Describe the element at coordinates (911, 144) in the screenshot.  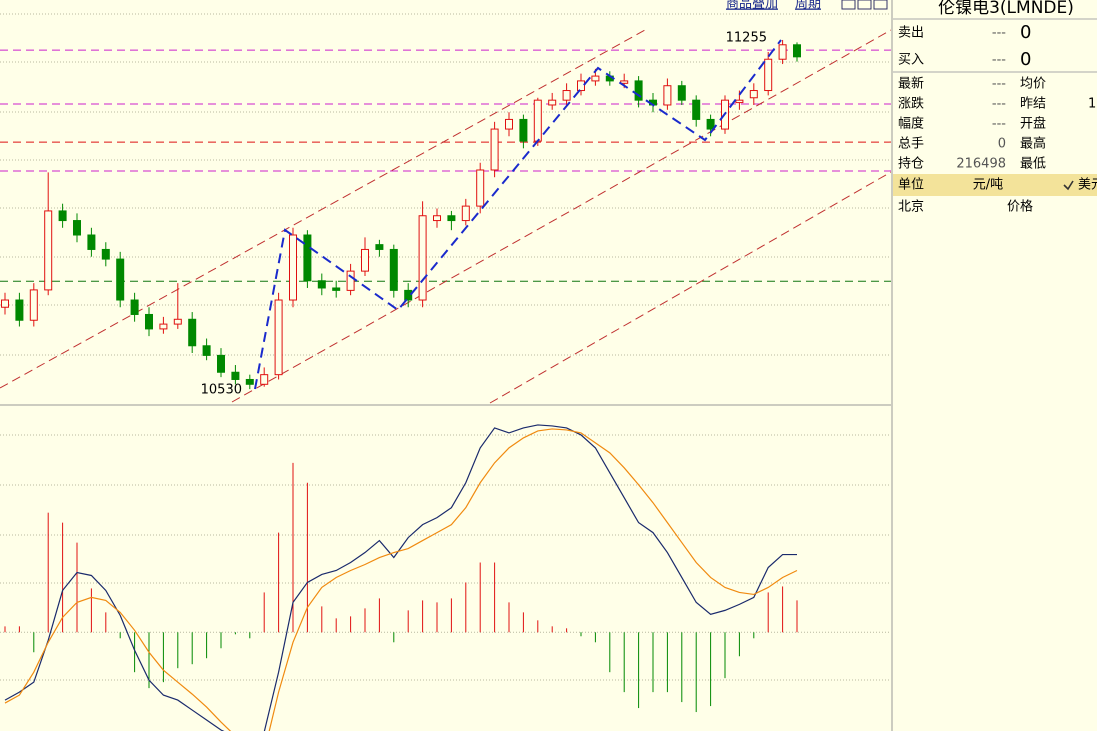
I see `panel-cell: 总手` at that location.